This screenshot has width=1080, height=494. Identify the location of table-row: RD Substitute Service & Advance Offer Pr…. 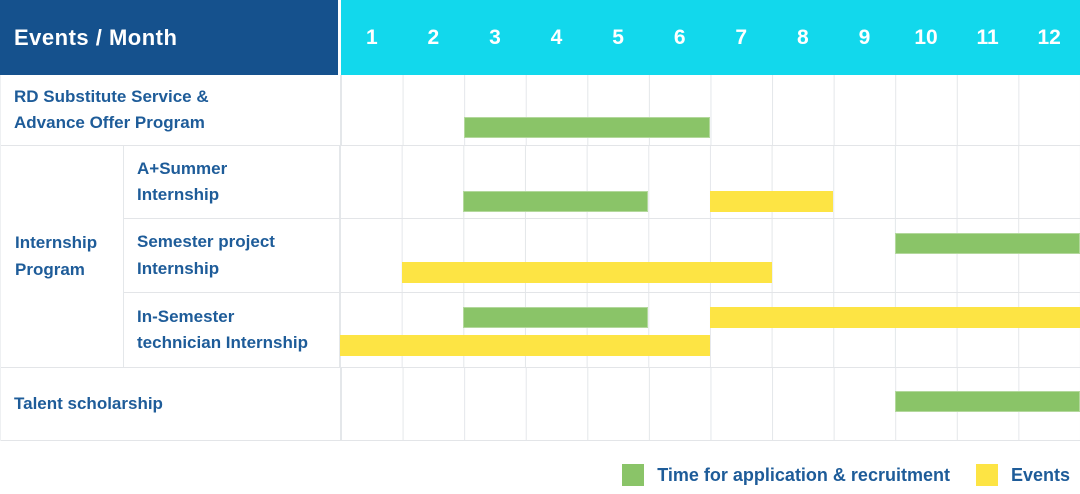
(540, 110).